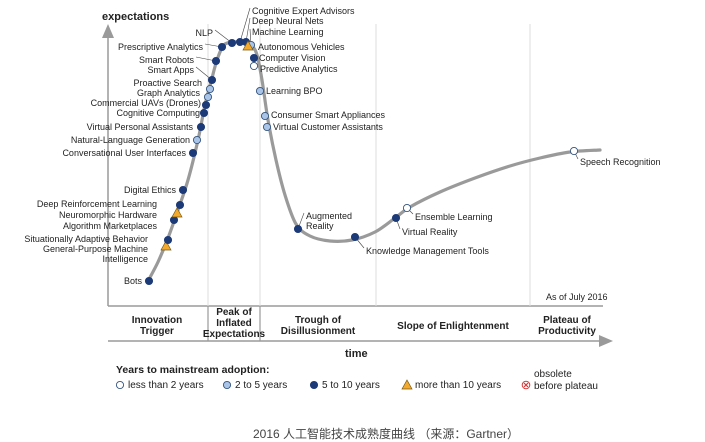 This screenshot has width=705, height=442. What do you see at coordinates (303, 11) in the screenshot?
I see `label-cognitive-expert-advisors: Cognitive Expert Advisors` at bounding box center [303, 11].